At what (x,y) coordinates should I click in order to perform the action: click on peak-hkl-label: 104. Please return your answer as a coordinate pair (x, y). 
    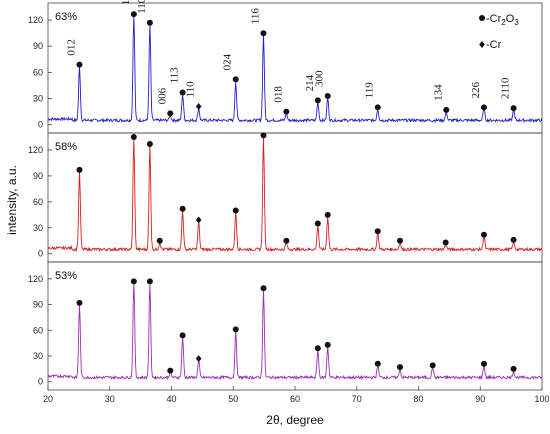
    Looking at the image, I should click on (126, 2).